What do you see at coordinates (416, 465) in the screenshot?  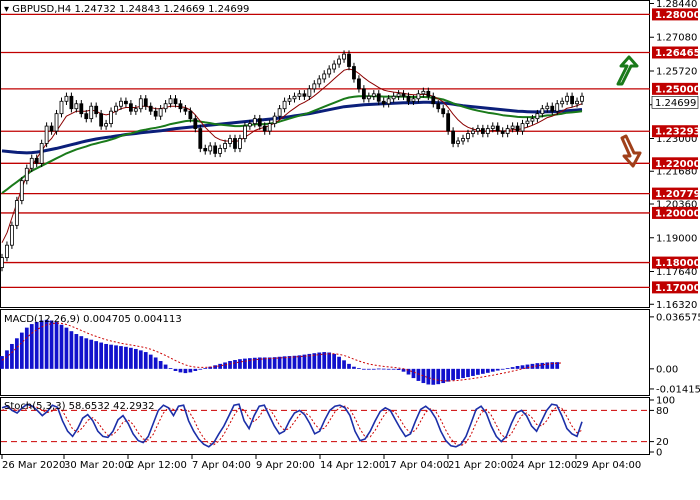 I see `time-tick-label: 17 Apr 04:00` at bounding box center [416, 465].